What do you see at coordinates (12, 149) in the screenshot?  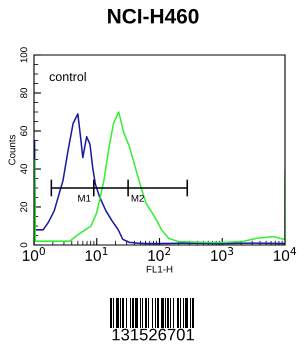 I see `y-axis-title: Counts` at bounding box center [12, 149].